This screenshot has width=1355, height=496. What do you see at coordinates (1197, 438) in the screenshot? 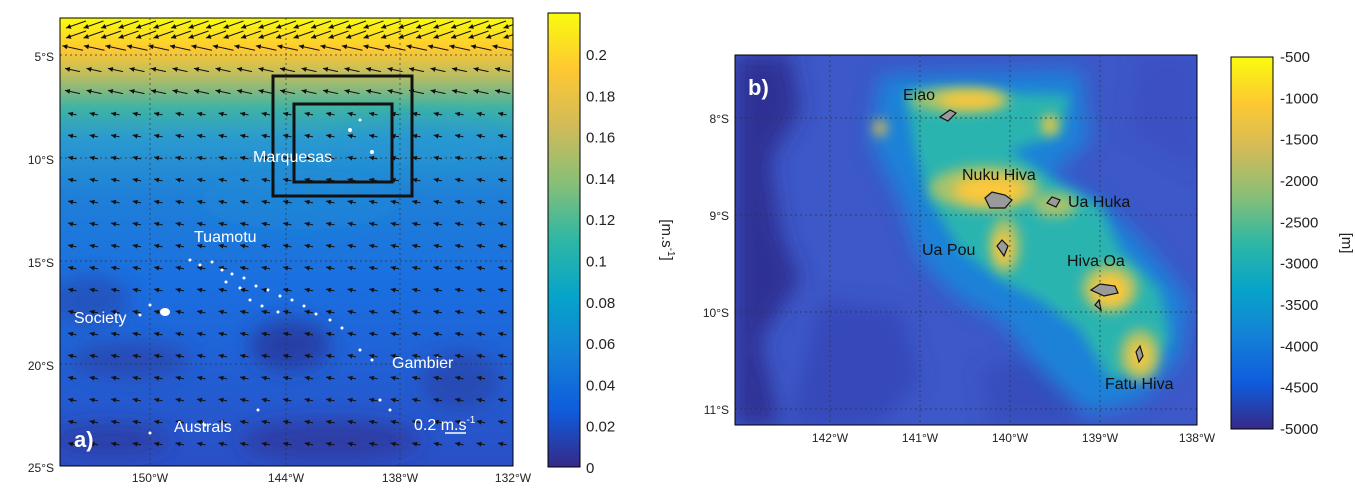
I see `x-tick: 138°W` at bounding box center [1197, 438].